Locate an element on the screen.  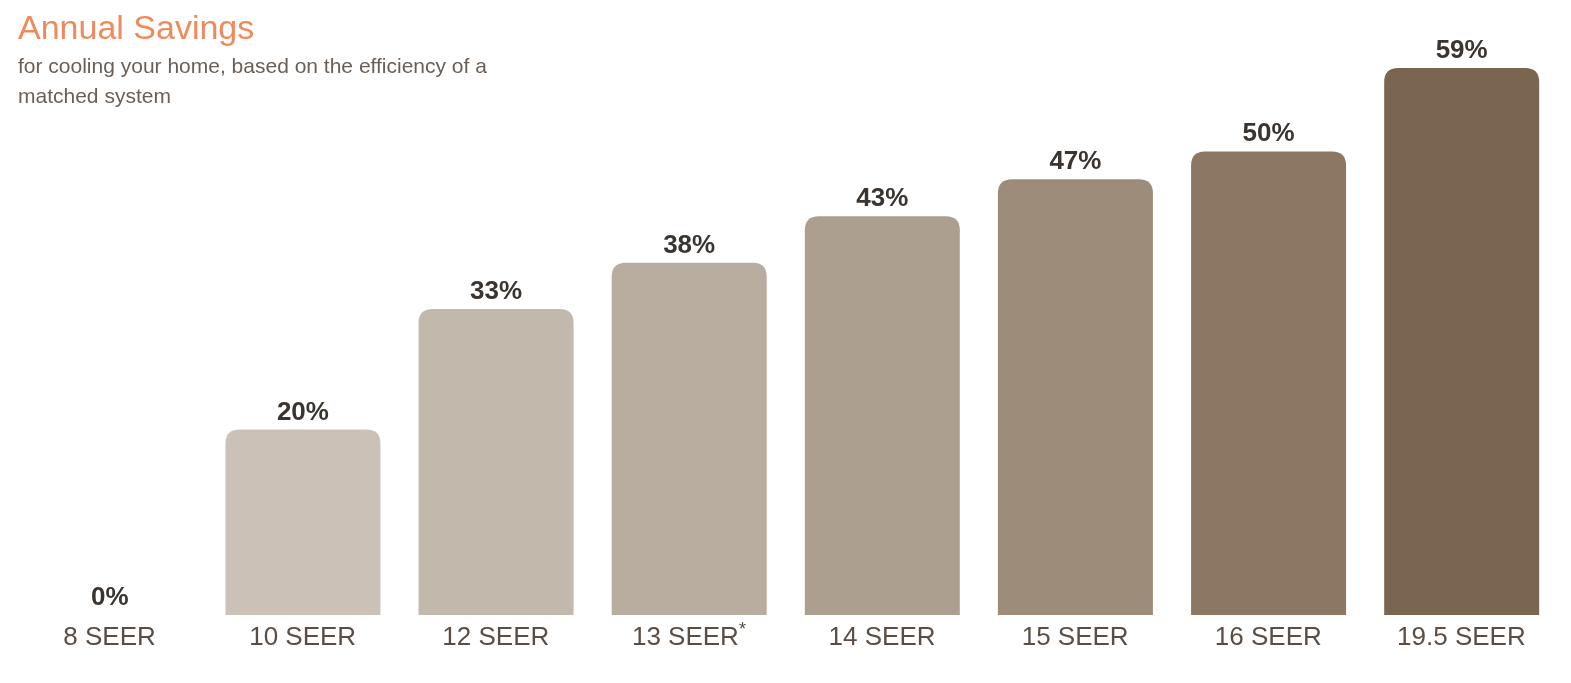
x-tick-label: 15 SEER is located at coordinates (1075, 636).